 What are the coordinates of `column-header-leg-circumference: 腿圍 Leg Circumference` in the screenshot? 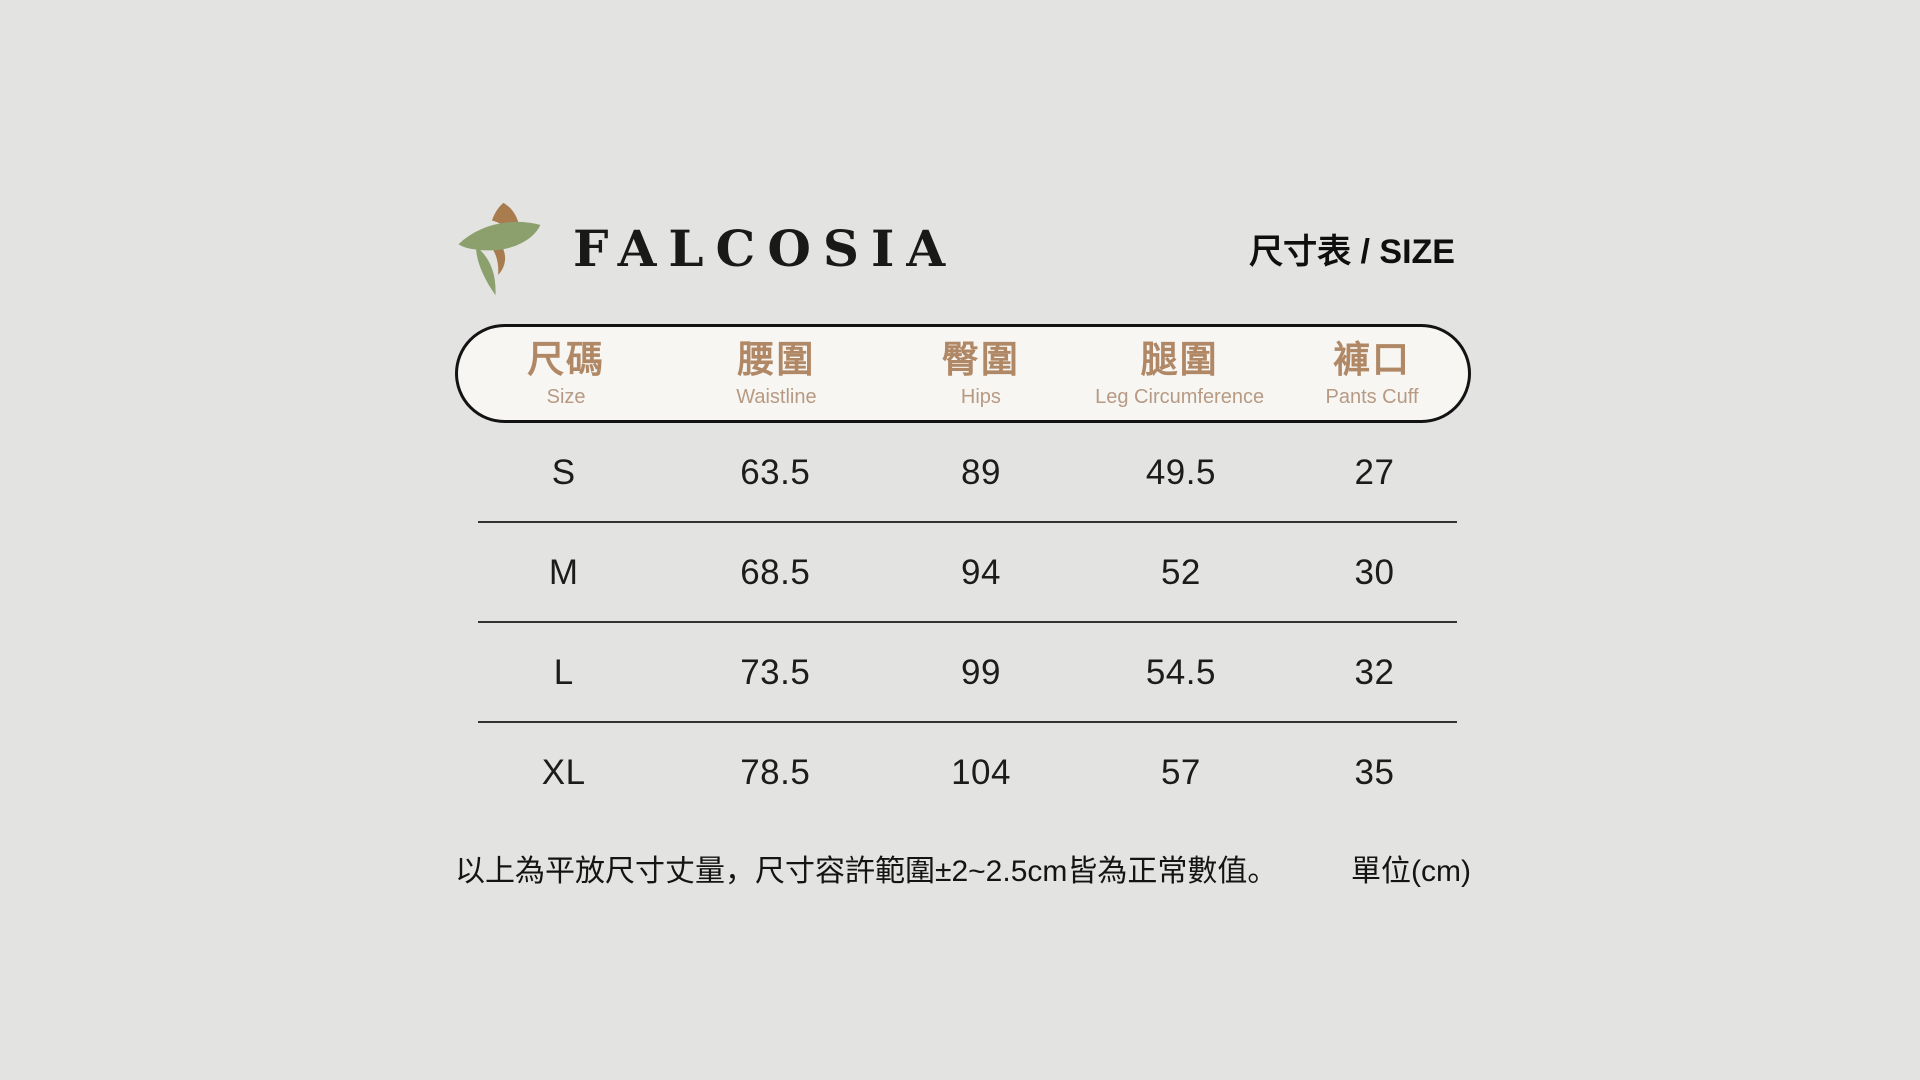 It's located at (1179, 374).